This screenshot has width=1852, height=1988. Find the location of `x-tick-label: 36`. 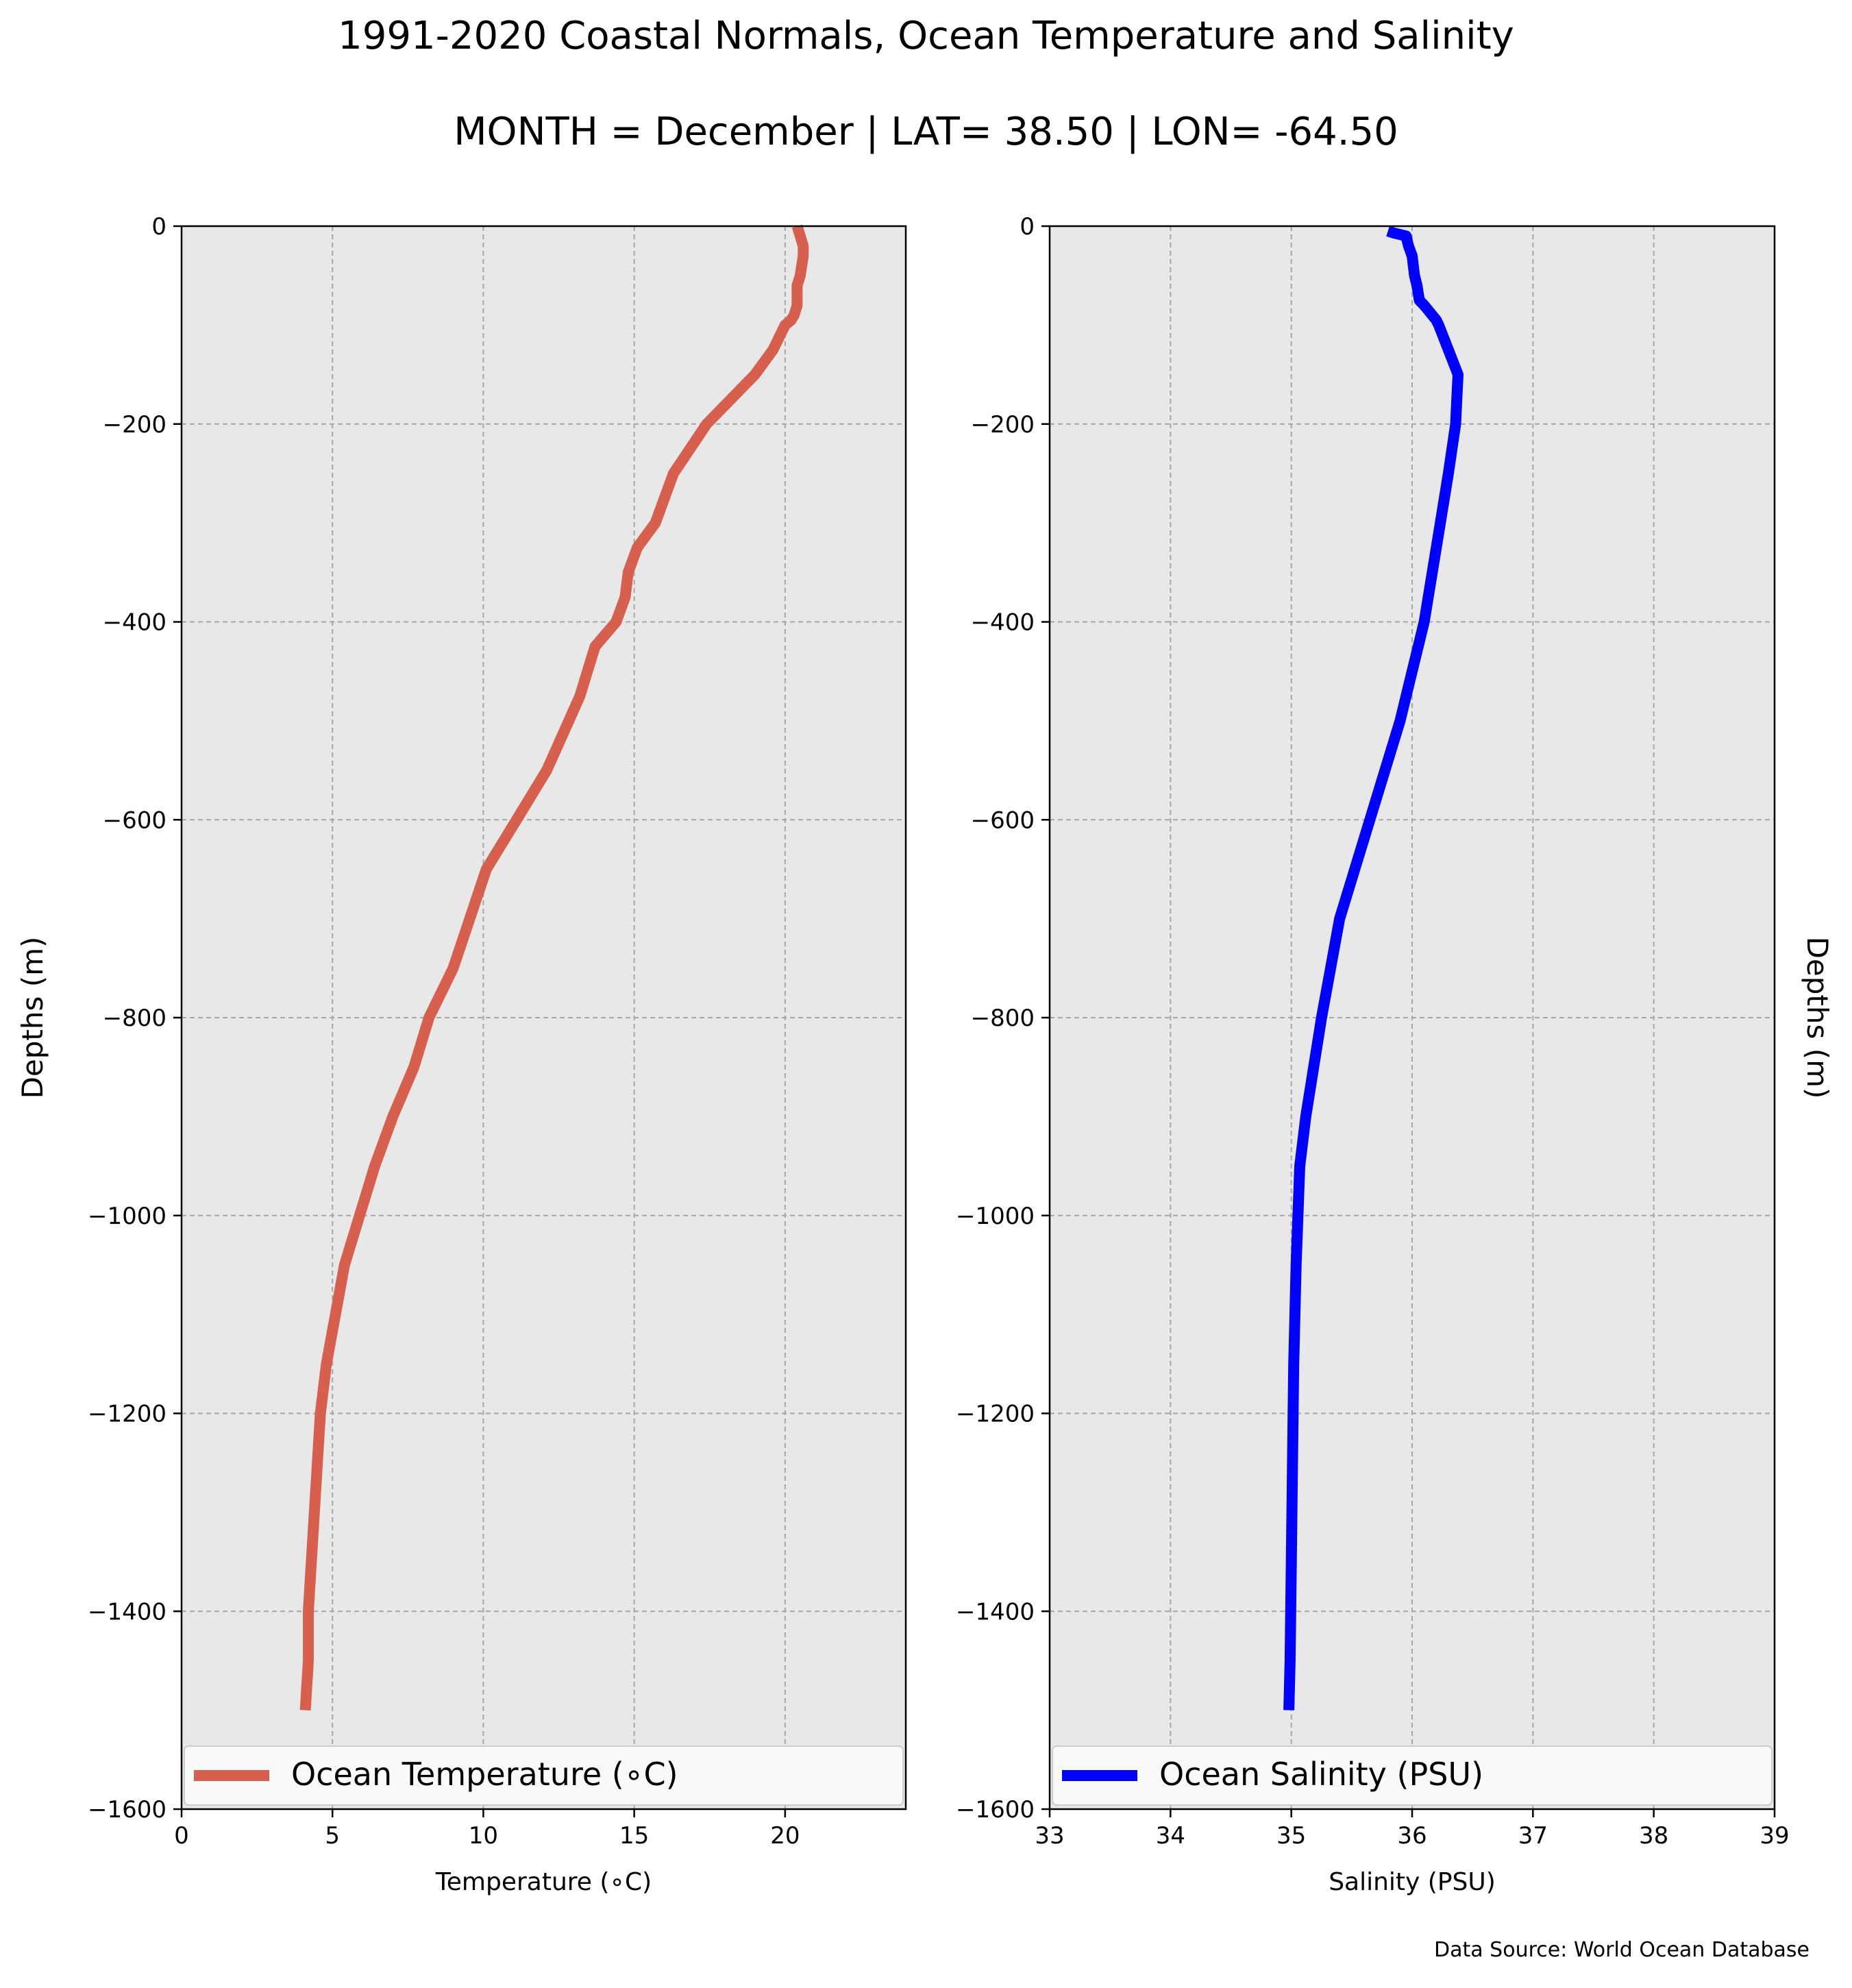

x-tick-label: 36 is located at coordinates (1412, 1836).